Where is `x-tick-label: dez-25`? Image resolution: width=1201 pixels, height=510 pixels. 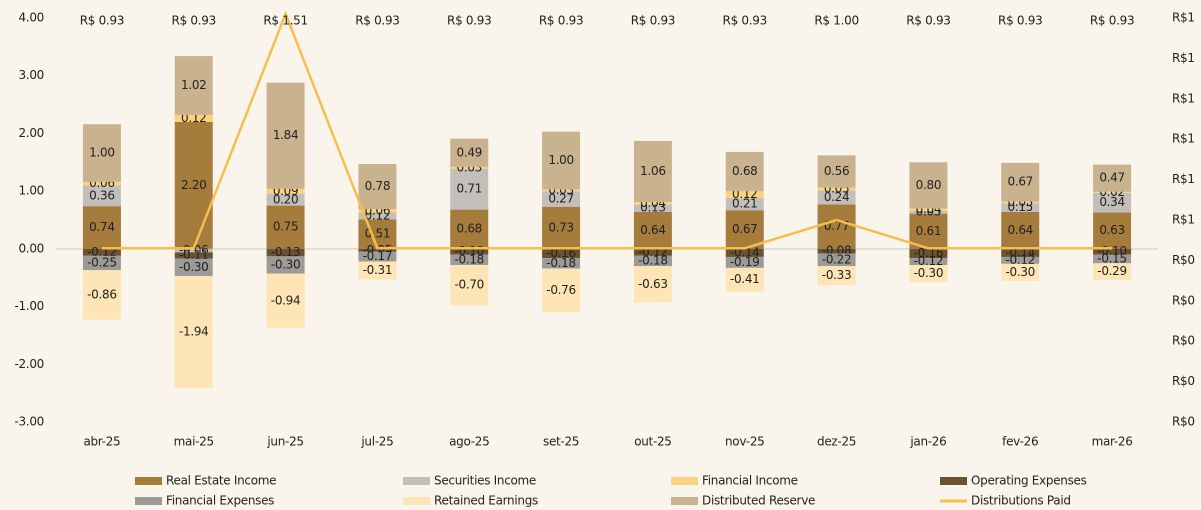
x-tick-label: dez-25 is located at coordinates (836, 442).